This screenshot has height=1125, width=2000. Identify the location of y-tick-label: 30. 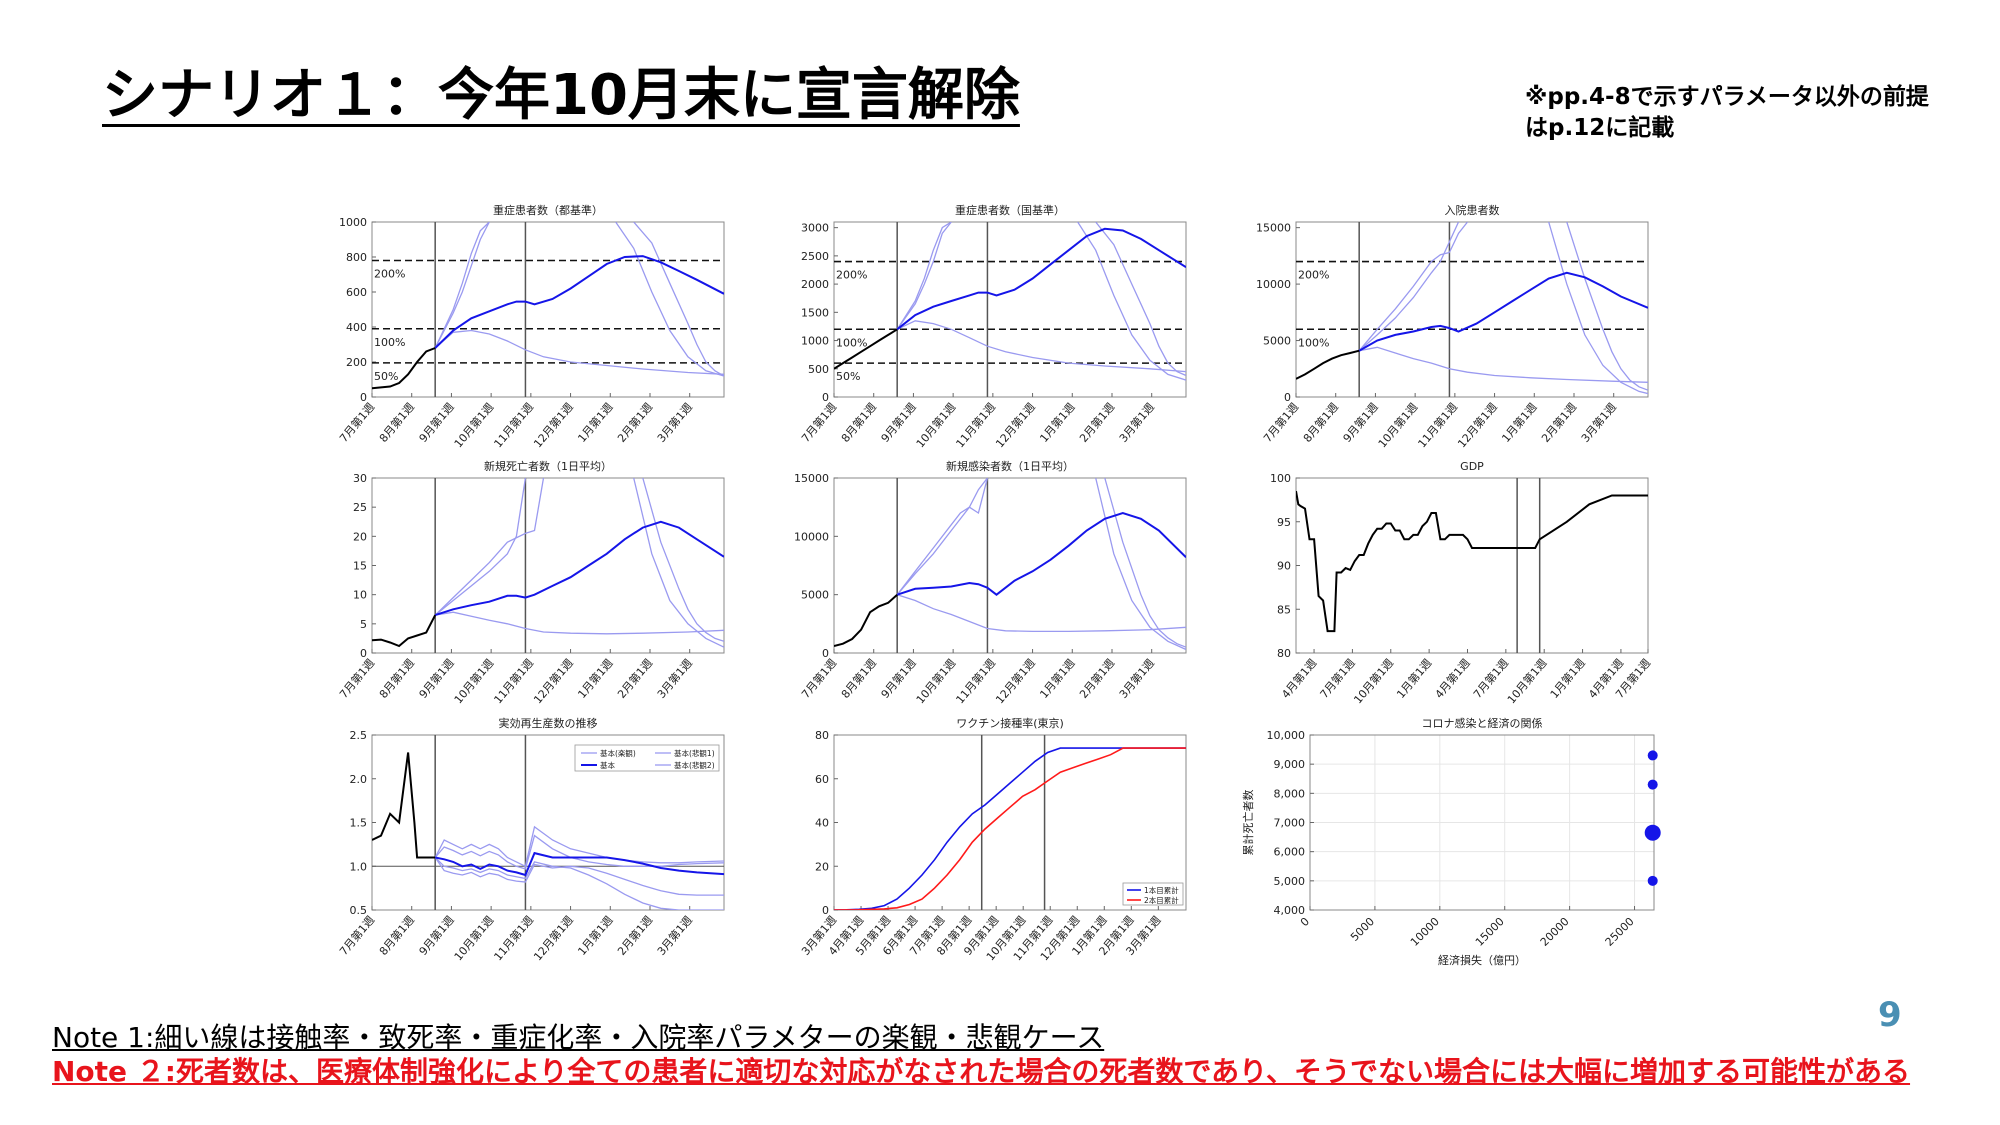
(360, 478).